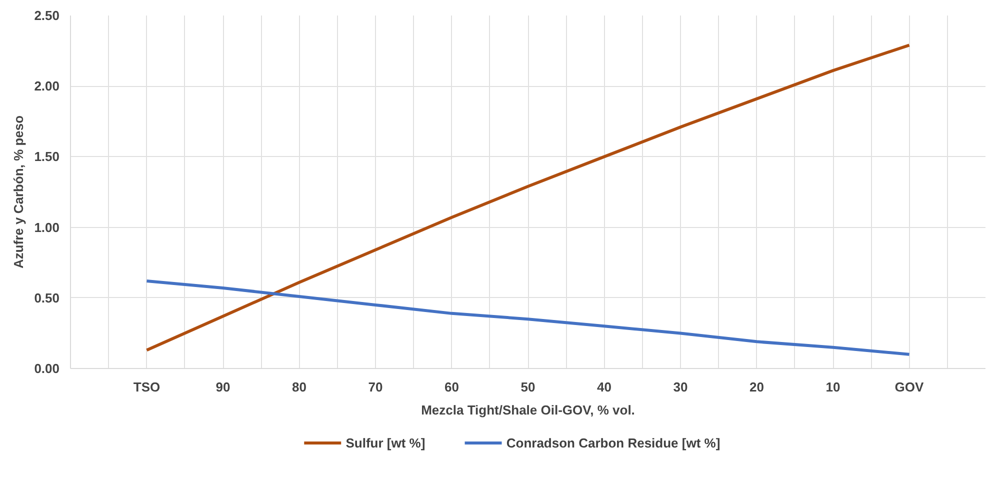  What do you see at coordinates (909, 387) in the screenshot?
I see `x-tick-label: GOV` at bounding box center [909, 387].